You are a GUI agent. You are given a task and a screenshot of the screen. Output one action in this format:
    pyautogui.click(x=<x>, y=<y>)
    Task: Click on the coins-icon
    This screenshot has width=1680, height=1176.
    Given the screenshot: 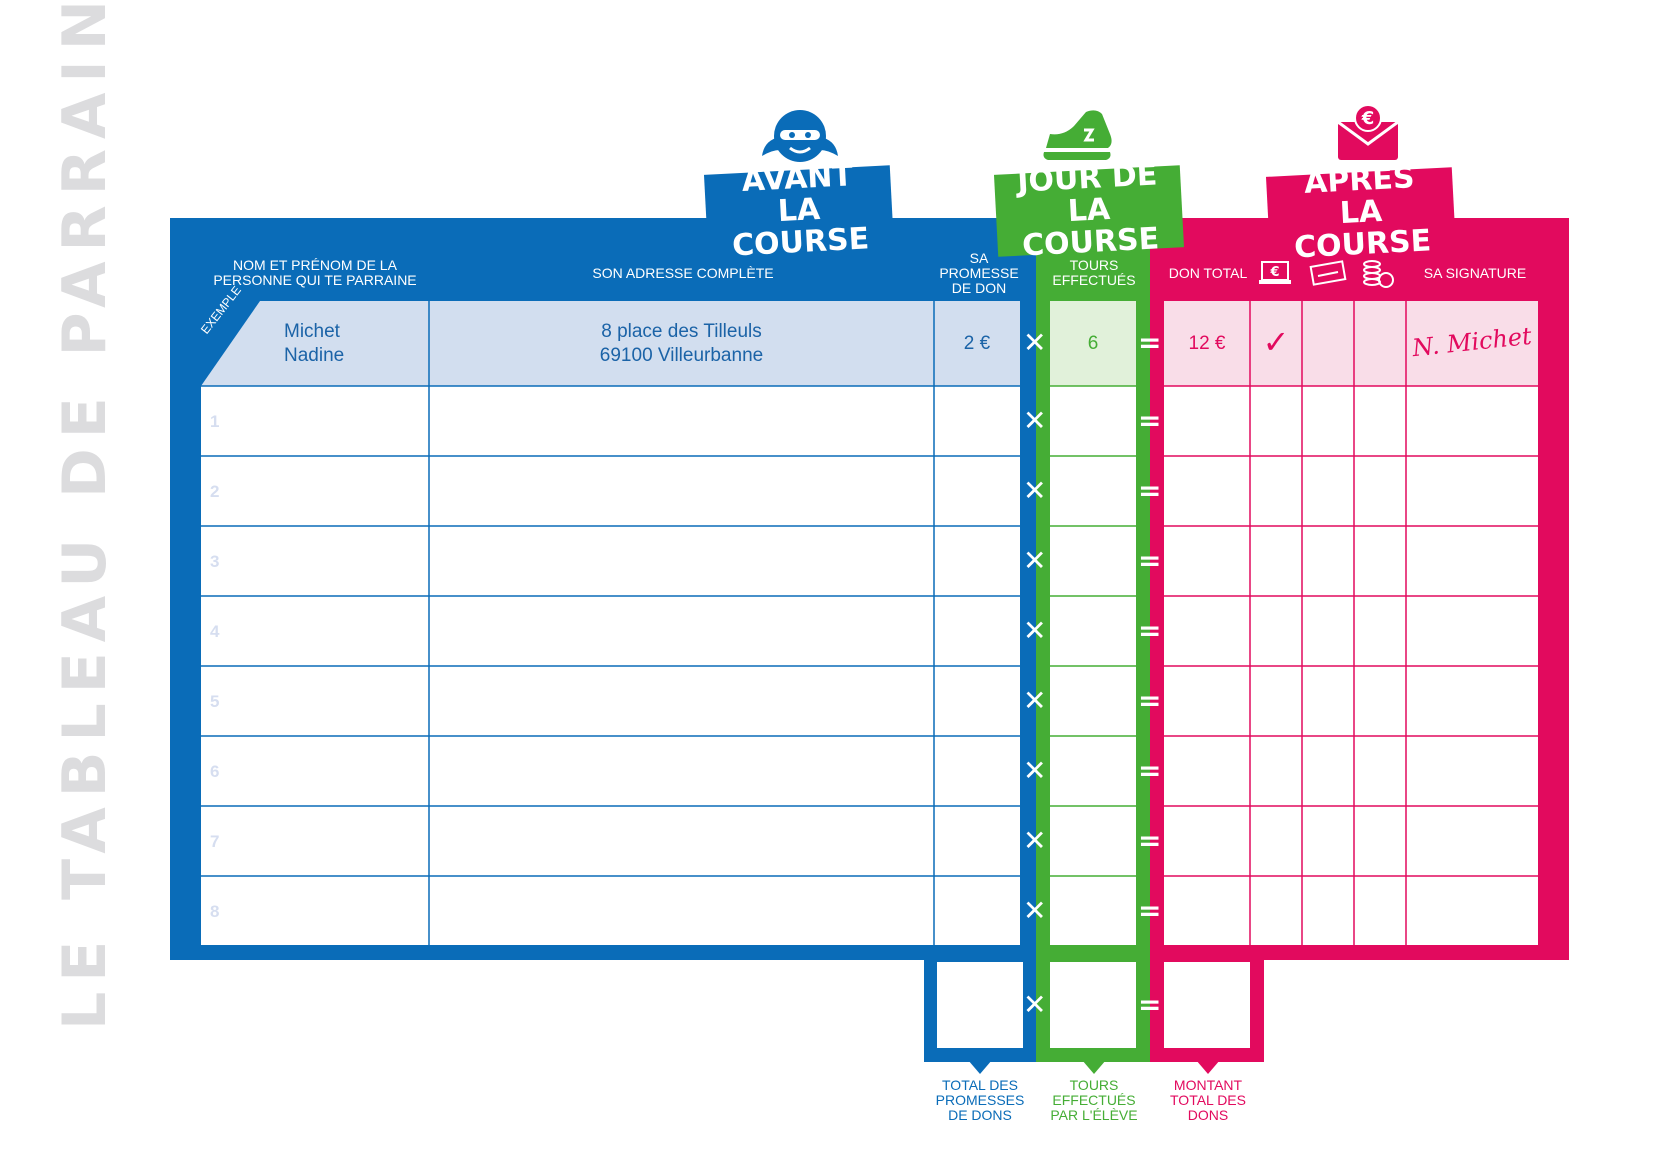 What is the action you would take?
    pyautogui.click(x=1378, y=274)
    